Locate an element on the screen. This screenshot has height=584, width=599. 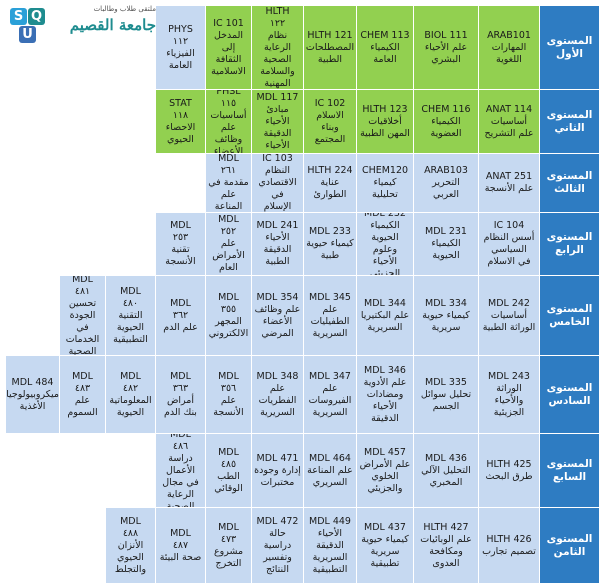
level-label: المستوى الثالث is located at coordinates (569, 183).